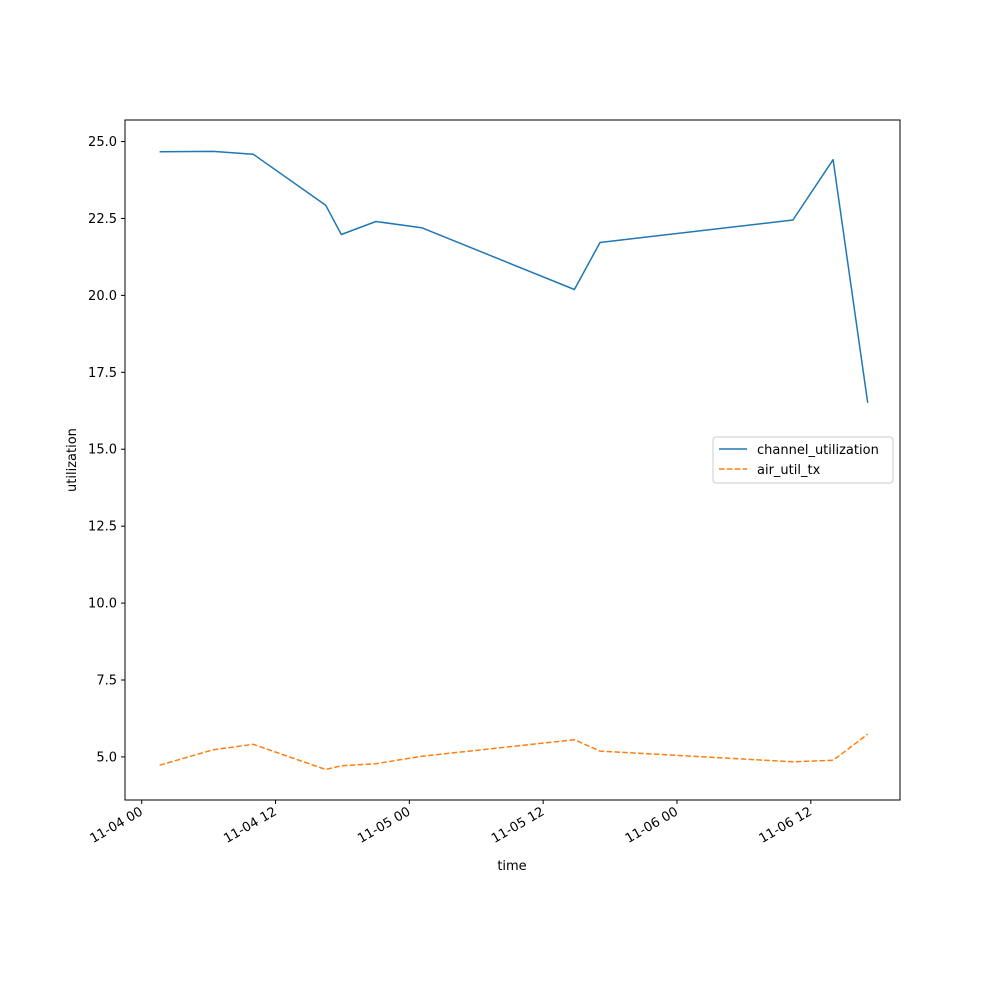 The image size is (1000, 1000). I want to click on legend-label-air-util-tx: air_util_tx, so click(789, 470).